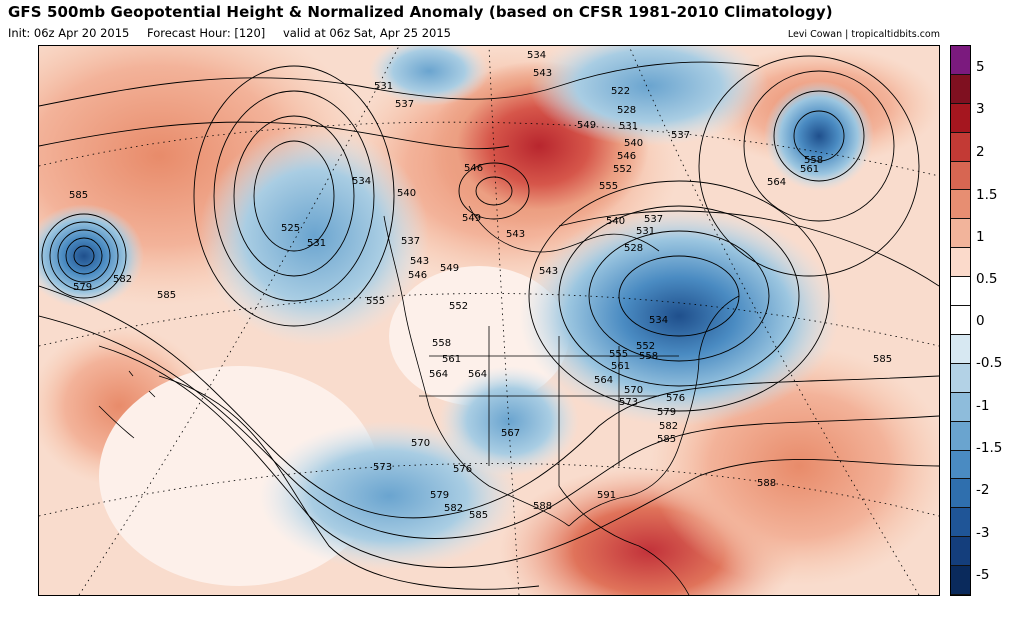  What do you see at coordinates (980, 237) in the screenshot?
I see `colorbar-label: 1` at bounding box center [980, 237].